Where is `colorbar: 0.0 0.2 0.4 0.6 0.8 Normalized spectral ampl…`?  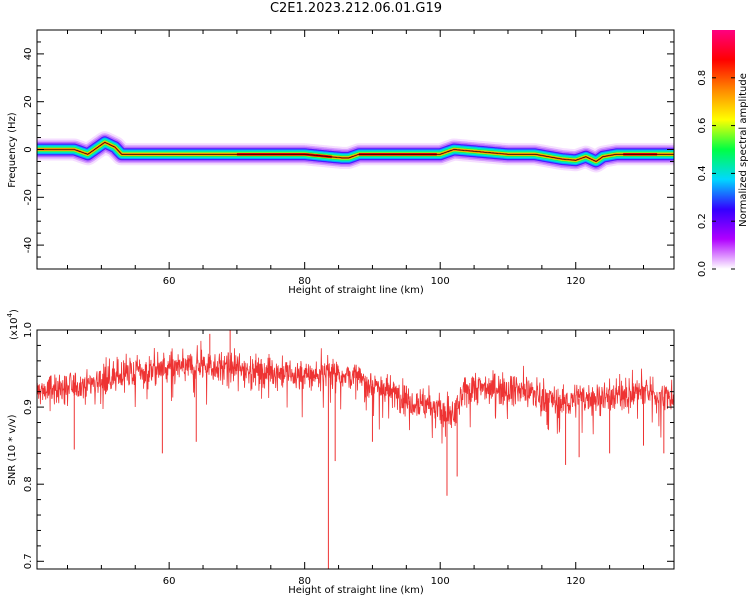 colorbar: 0.0 0.2 0.4 0.6 0.8 Normalized spectral ampl… is located at coordinates (723, 153).